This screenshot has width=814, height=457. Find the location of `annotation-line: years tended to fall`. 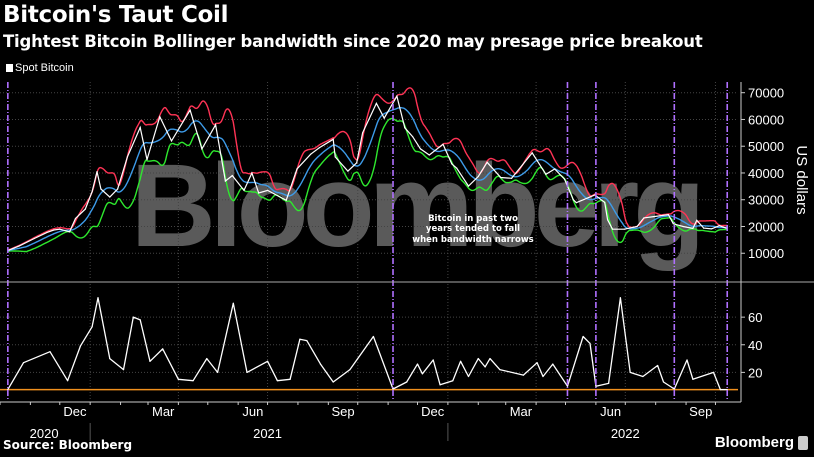

annotation-line: years tended to fall is located at coordinates (473, 229).